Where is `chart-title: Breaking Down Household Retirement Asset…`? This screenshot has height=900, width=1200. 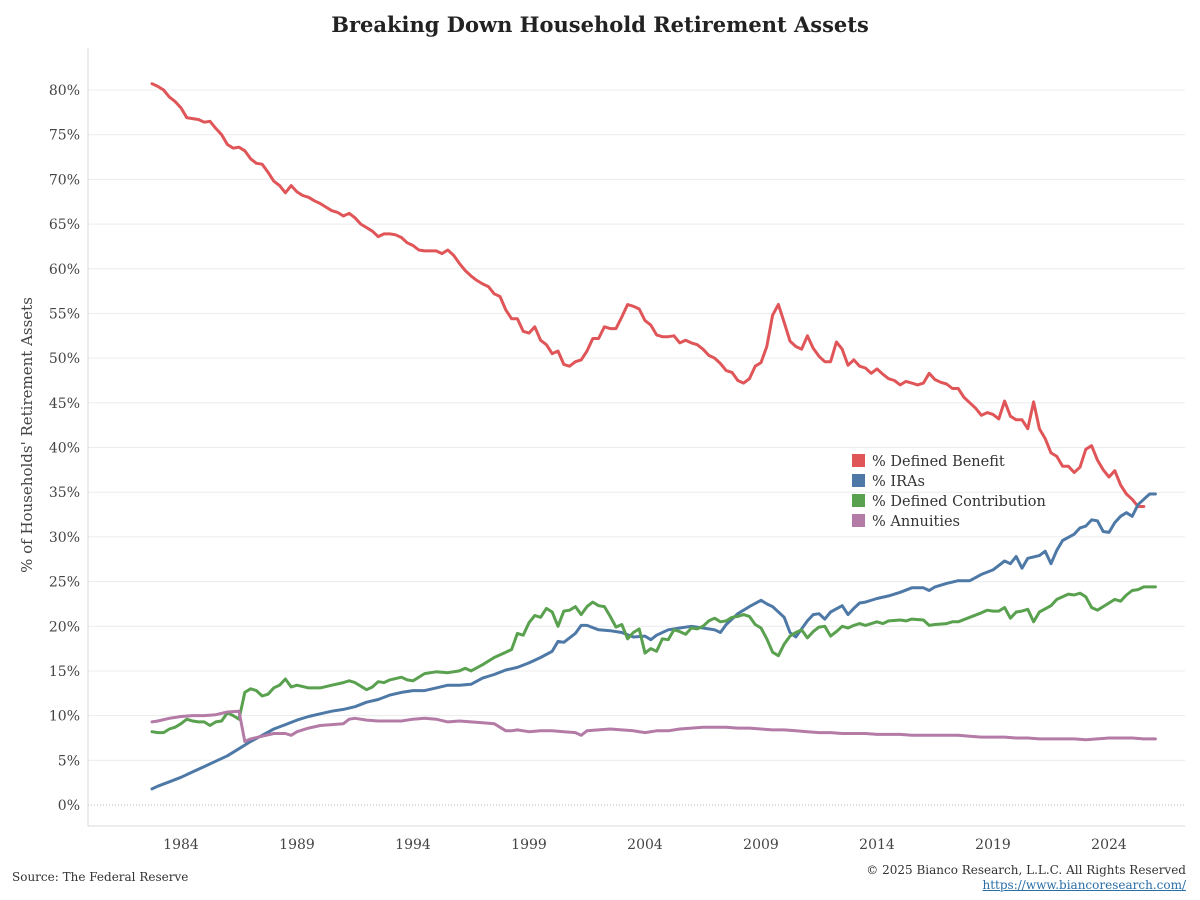 chart-title: Breaking Down Household Retirement Asset… is located at coordinates (600, 24).